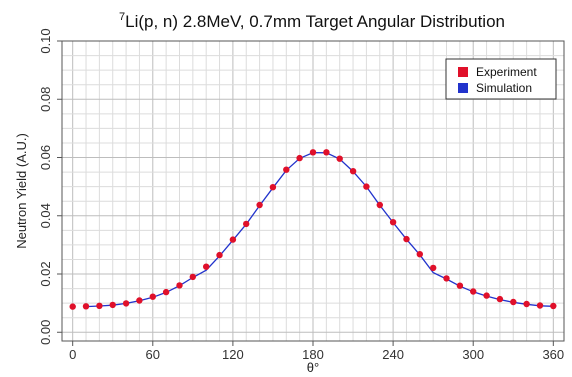  Describe the element at coordinates (45, 40) in the screenshot. I see `y-tick-label: 0.10` at that location.